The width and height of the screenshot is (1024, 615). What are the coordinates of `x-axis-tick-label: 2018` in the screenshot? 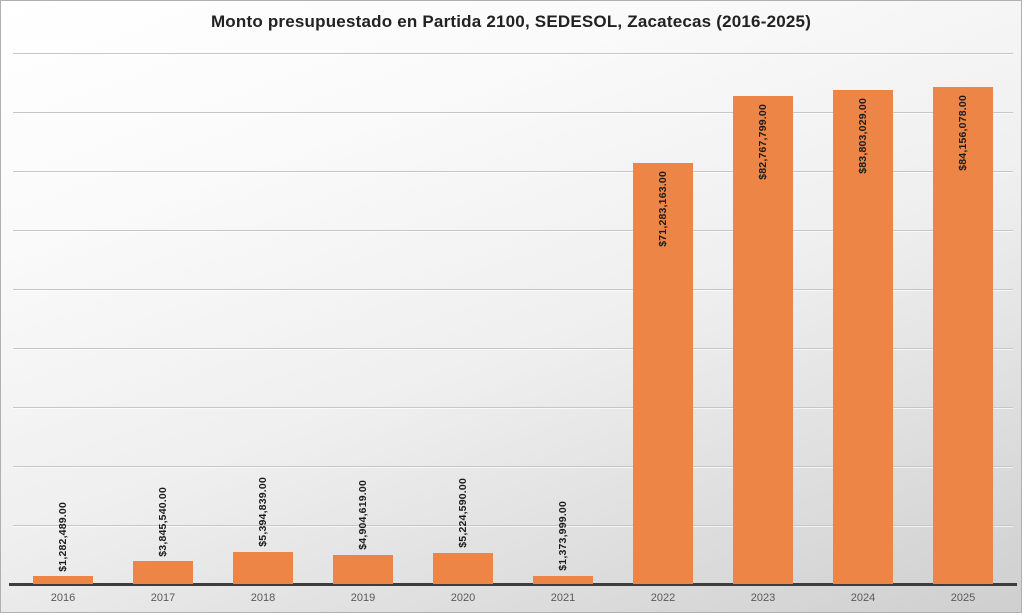 It's located at (263, 598).